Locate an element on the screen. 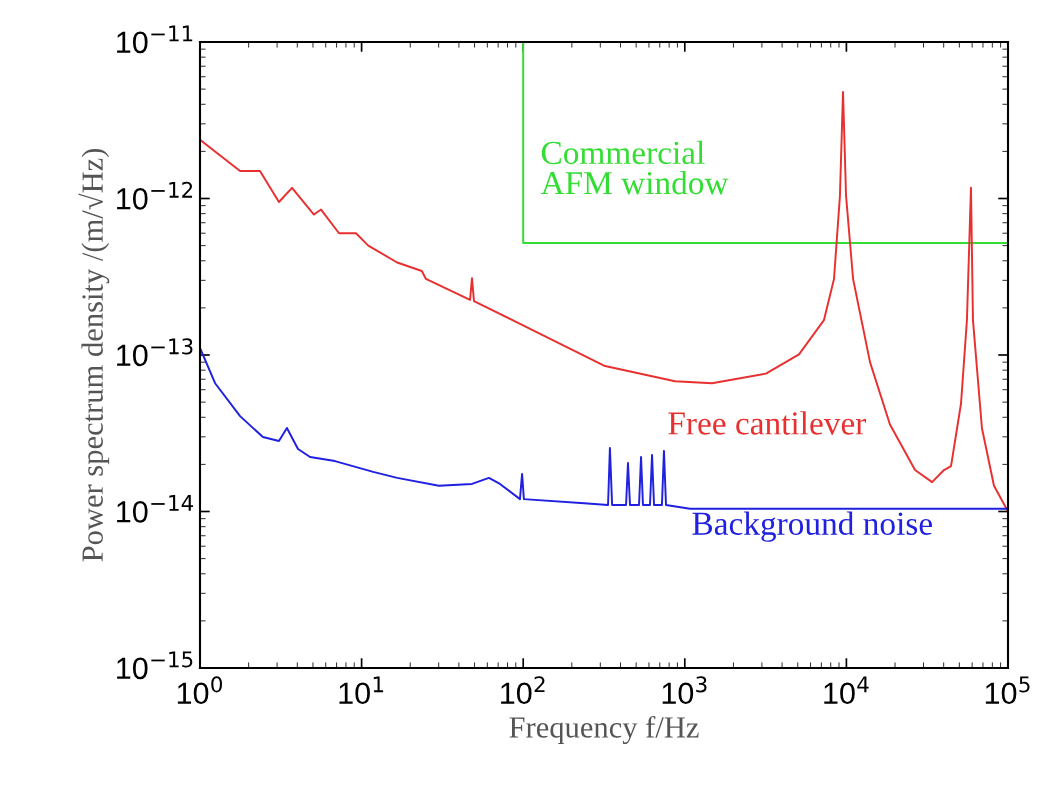  y-tick-label: 10$^{−14}$ is located at coordinates (155, 509).